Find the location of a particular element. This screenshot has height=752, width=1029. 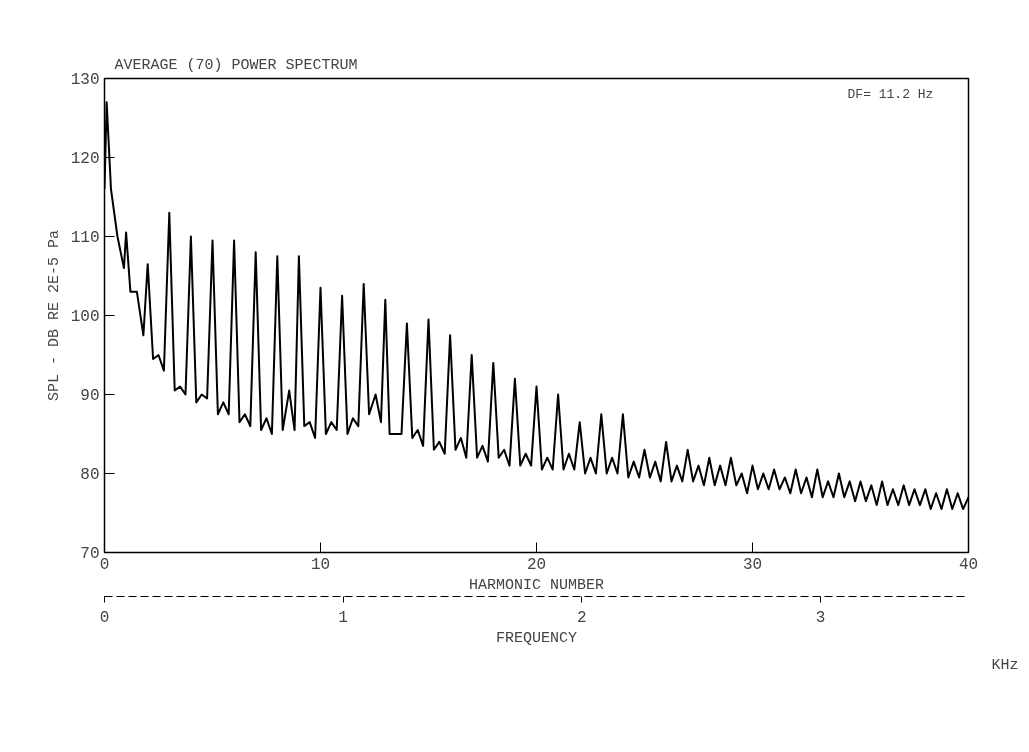

y-tick-label: 70 is located at coordinates (90, 554).